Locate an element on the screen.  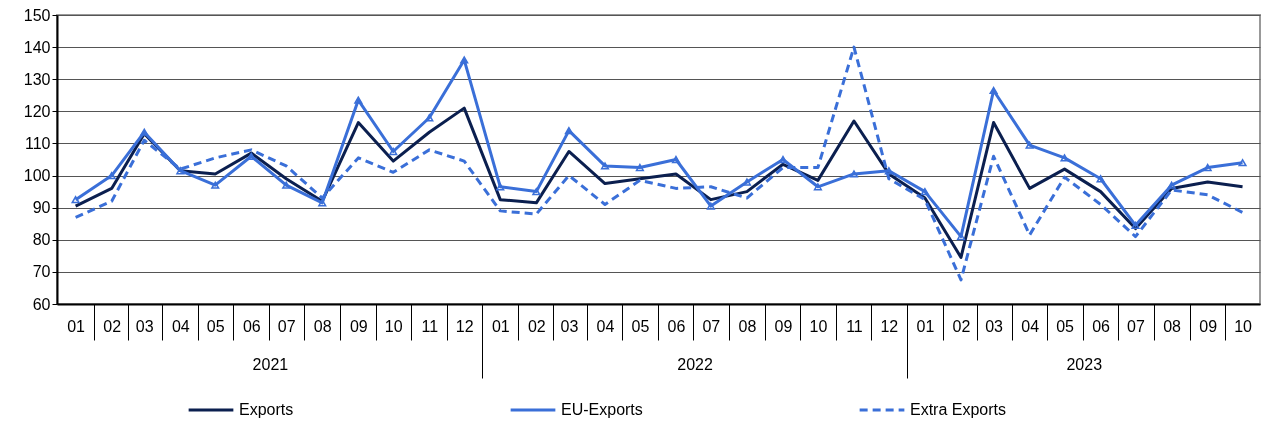
y-tick-label: 140 is located at coordinates (37, 47).